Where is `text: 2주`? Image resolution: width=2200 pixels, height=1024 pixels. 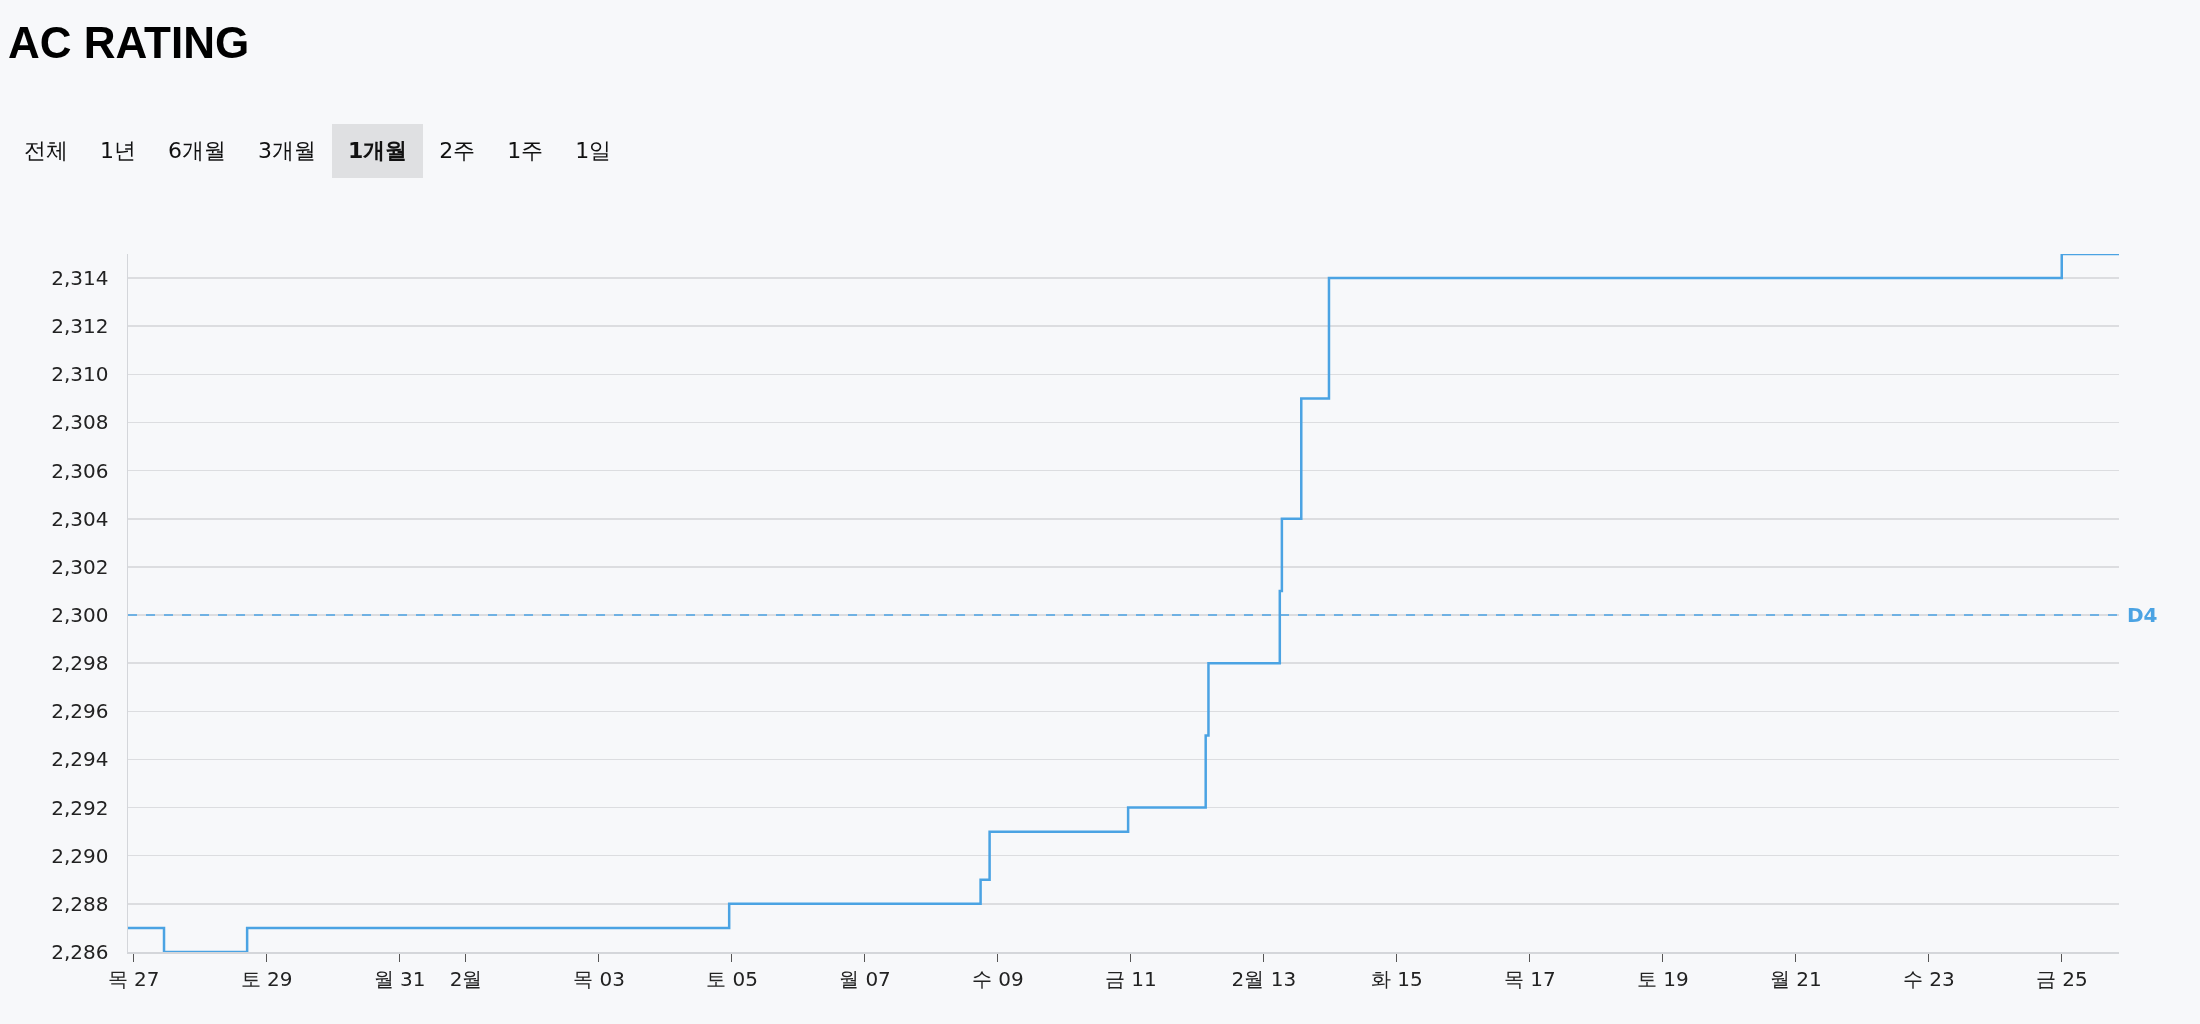
text: 2주 is located at coordinates (457, 151).